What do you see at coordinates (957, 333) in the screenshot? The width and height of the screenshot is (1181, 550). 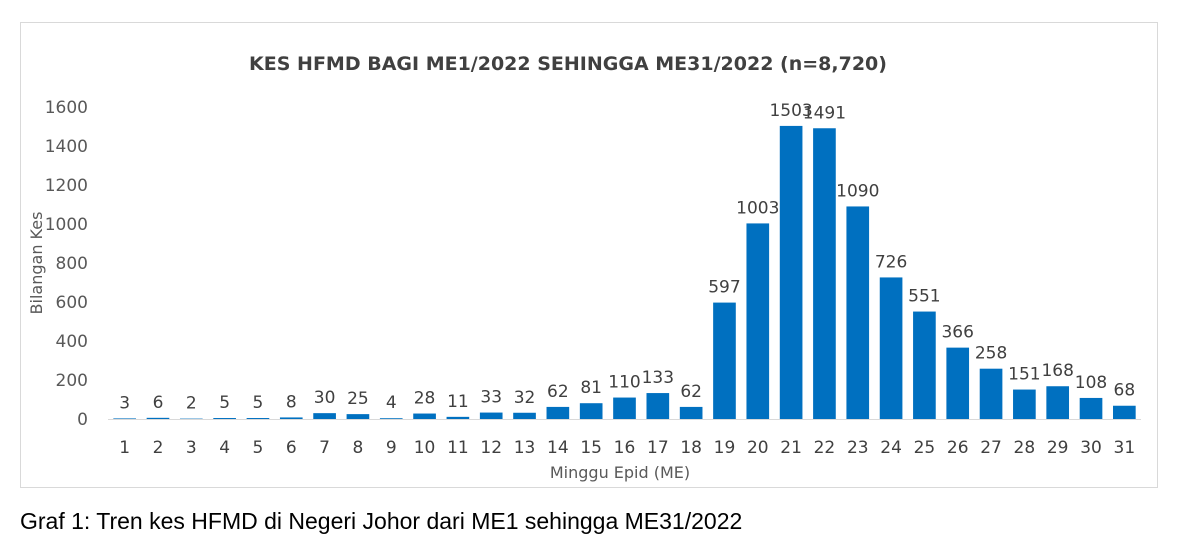 I see `data-label: 366` at bounding box center [957, 333].